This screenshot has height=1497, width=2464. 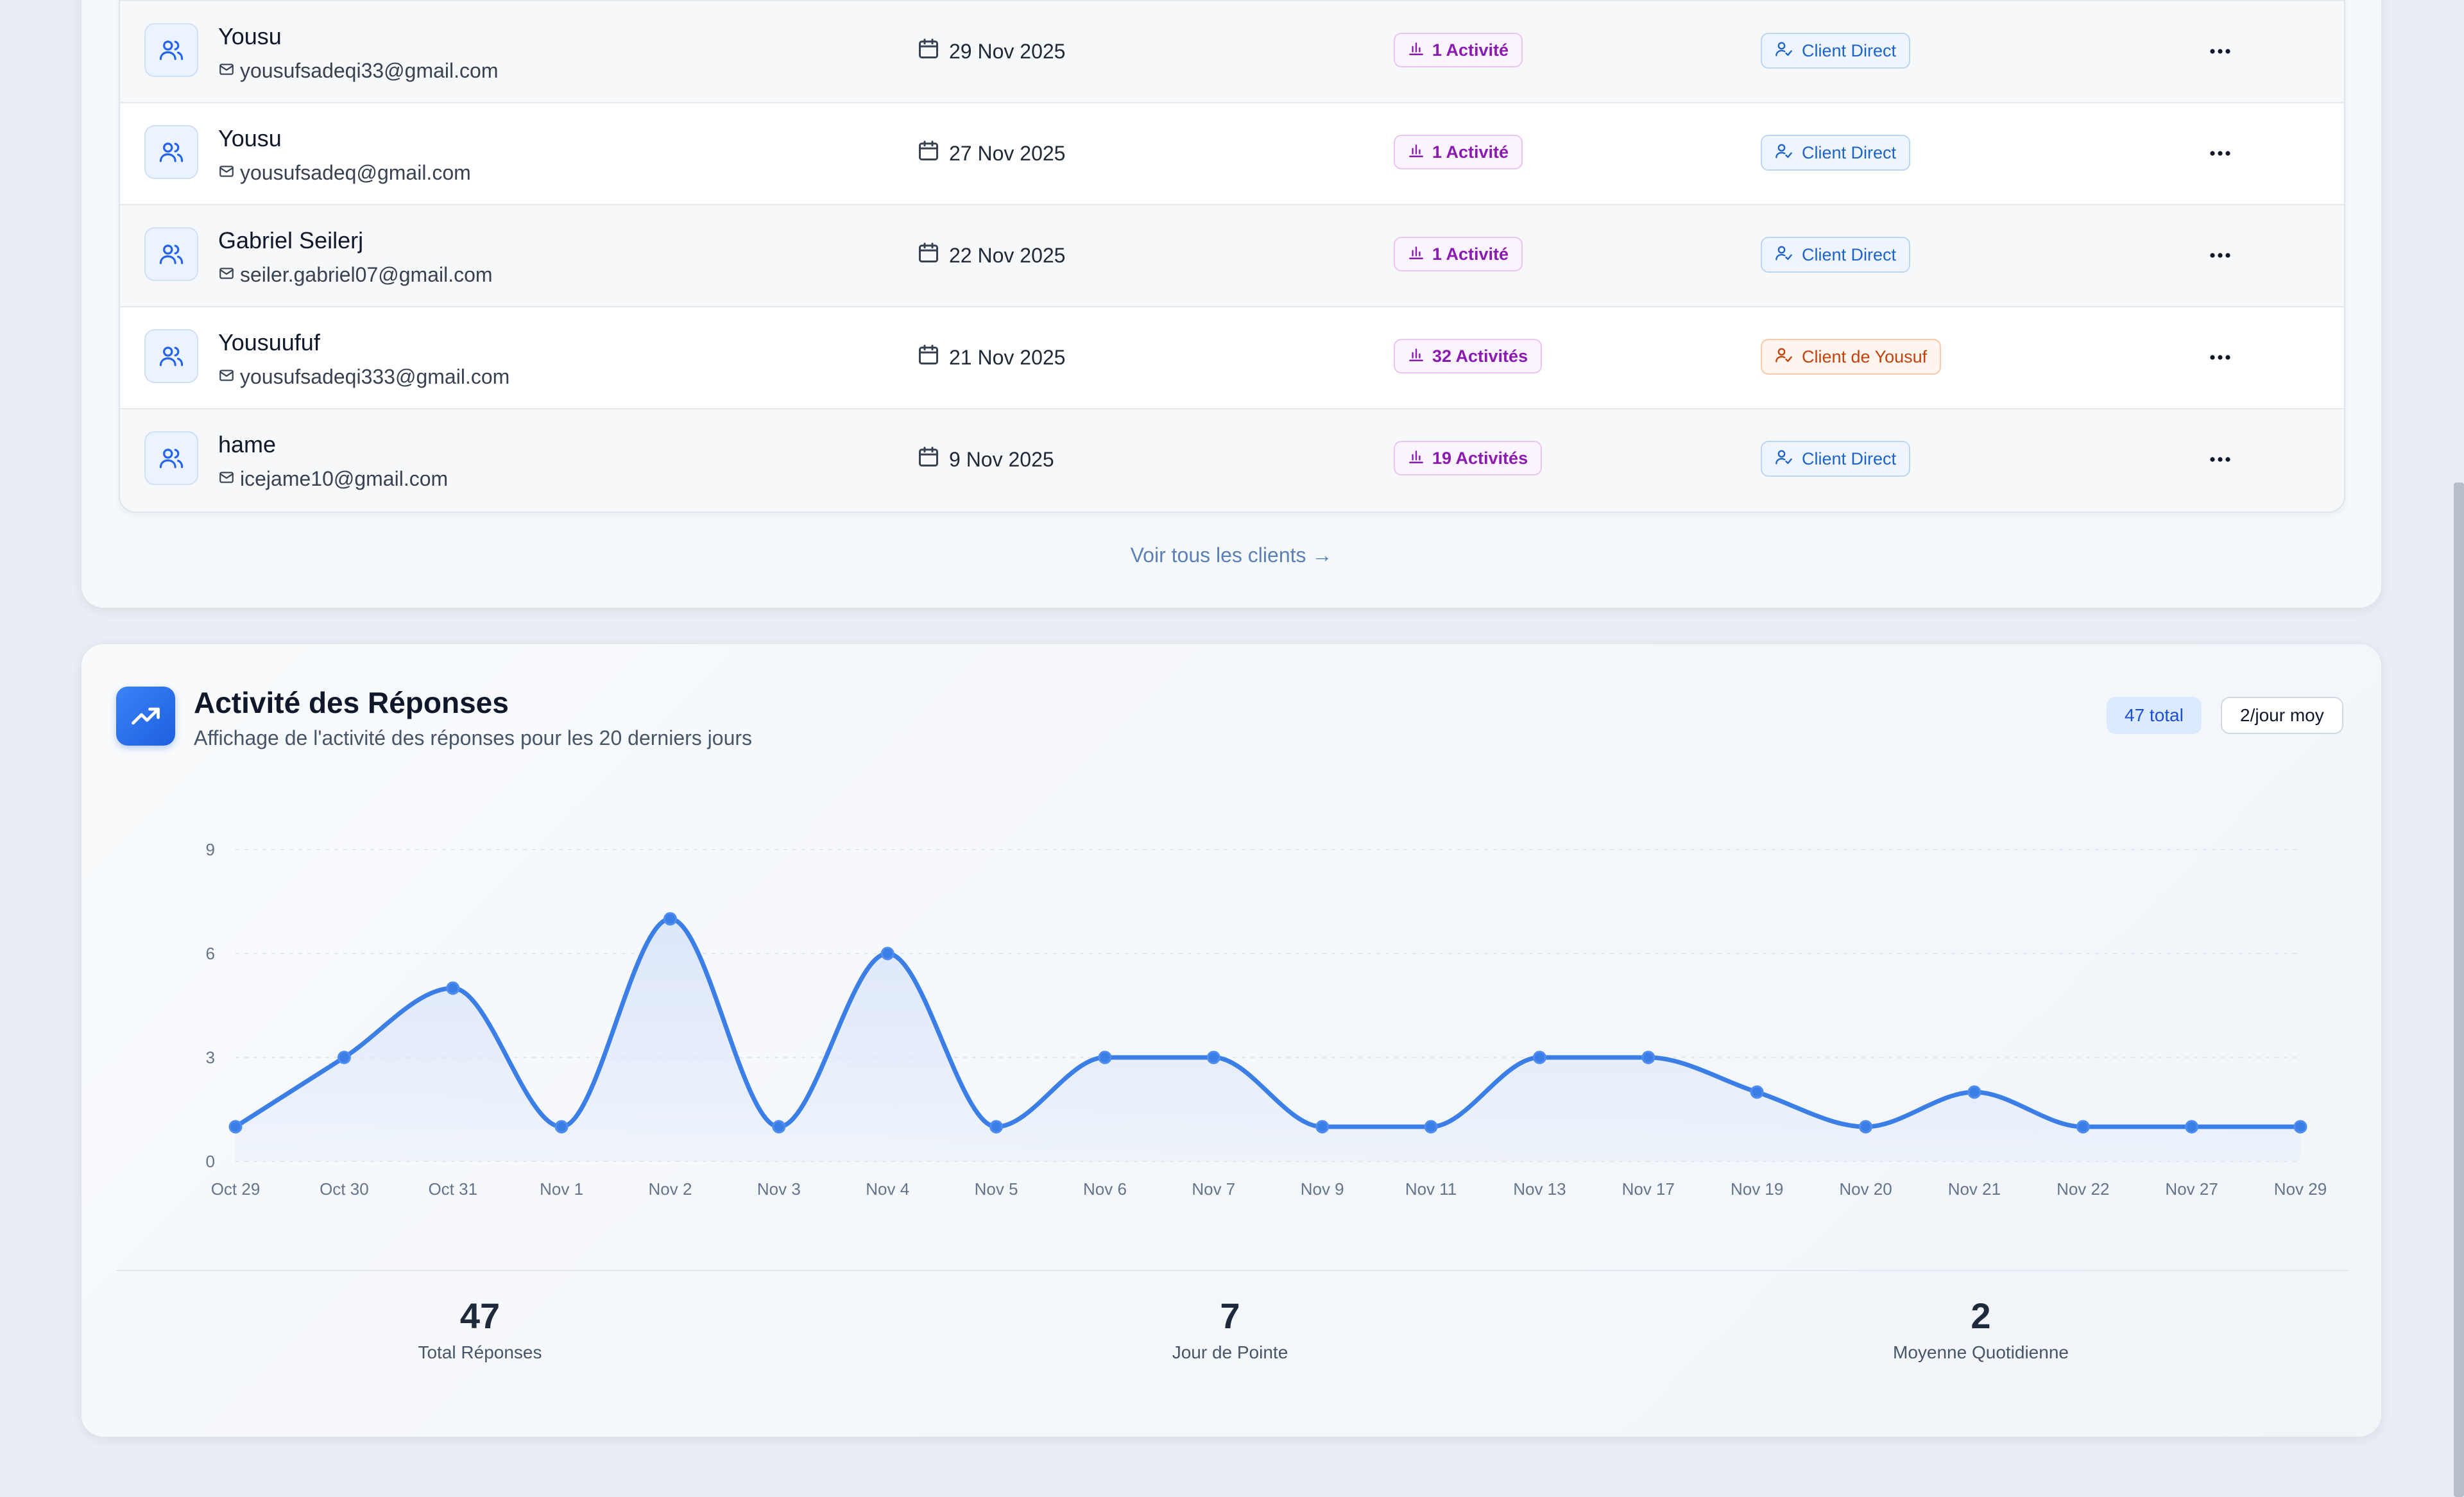 I want to click on client-type-text: Client Direct, so click(x=1850, y=50).